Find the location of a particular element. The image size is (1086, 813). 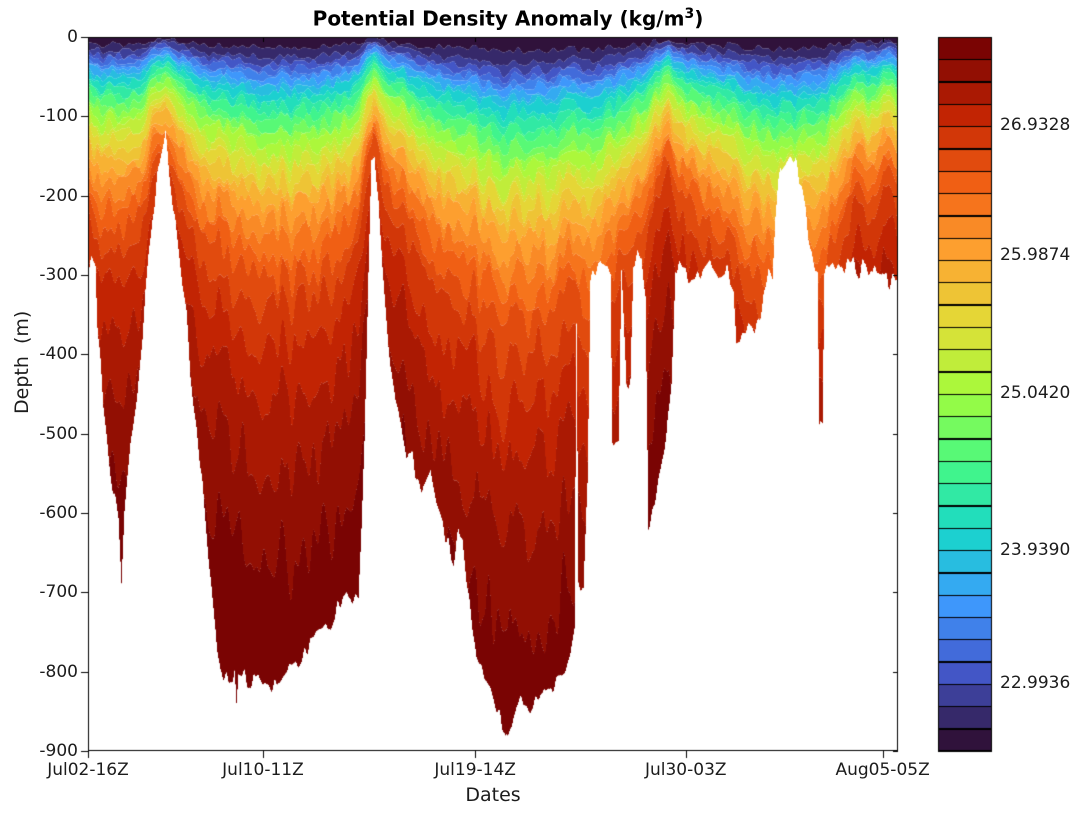

y-tick-label: -900 is located at coordinates (58, 751).